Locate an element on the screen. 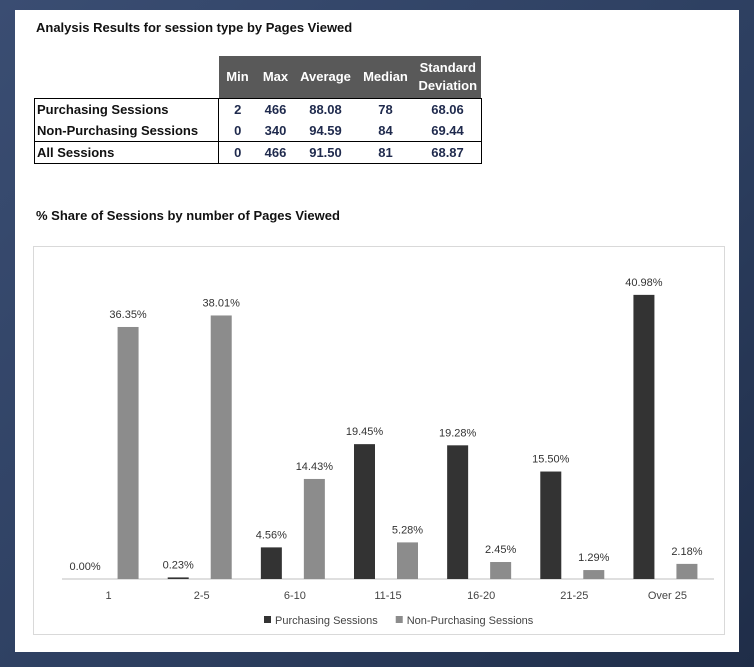 The image size is (754, 667). legend-label: Non-Purchasing Sessions is located at coordinates (470, 621).